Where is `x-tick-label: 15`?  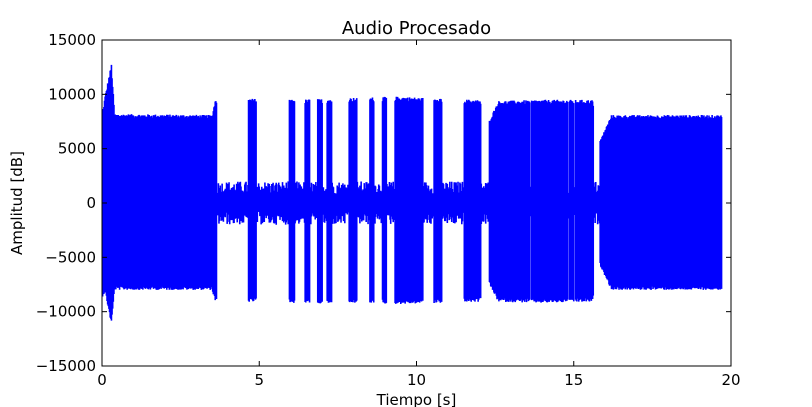 x-tick-label: 15 is located at coordinates (573, 380).